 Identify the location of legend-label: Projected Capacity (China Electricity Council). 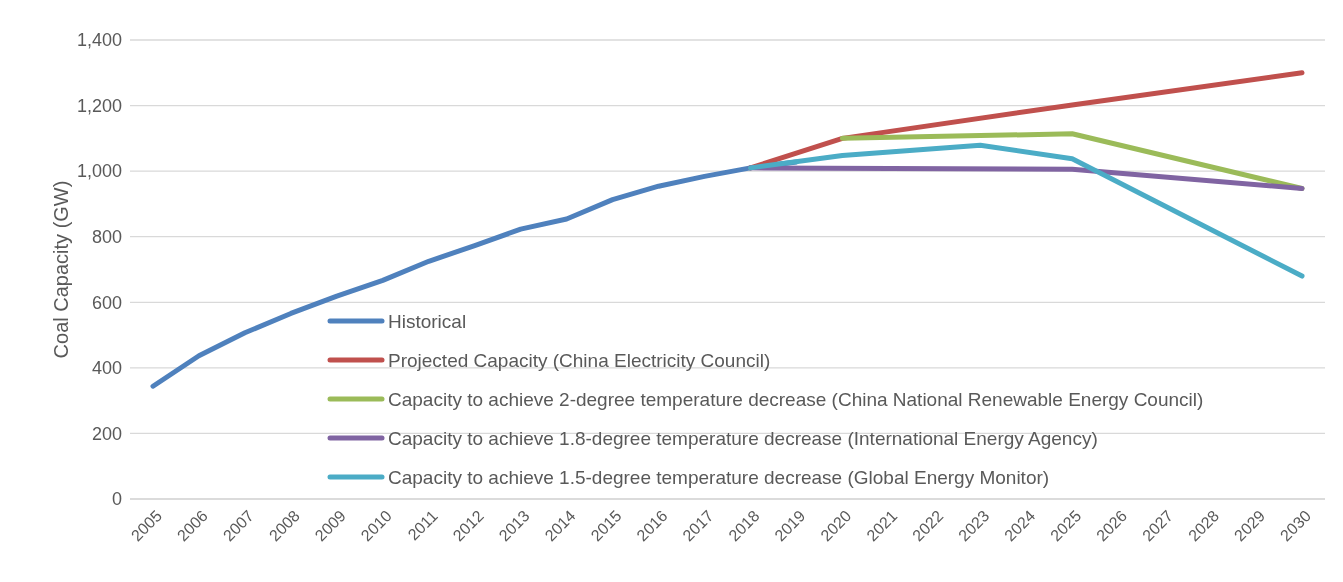
(579, 360).